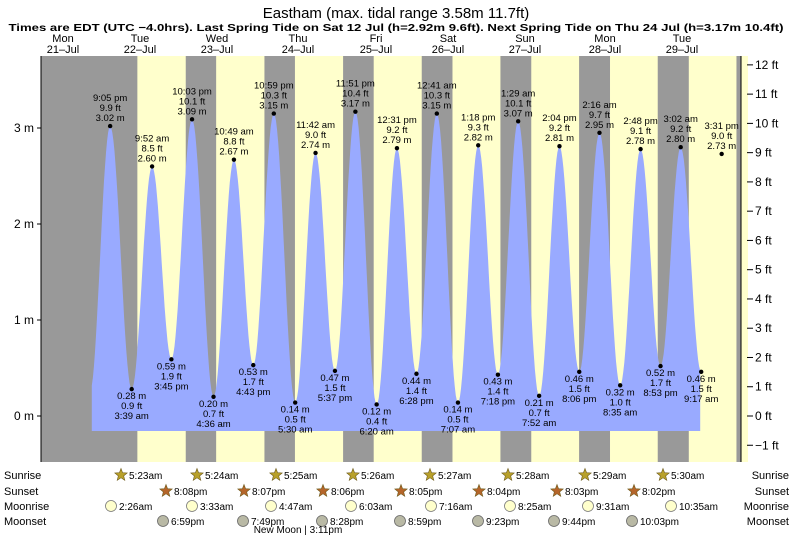 The image size is (793, 539). I want to click on tide-label-high: 9.1 ft, so click(640, 131).